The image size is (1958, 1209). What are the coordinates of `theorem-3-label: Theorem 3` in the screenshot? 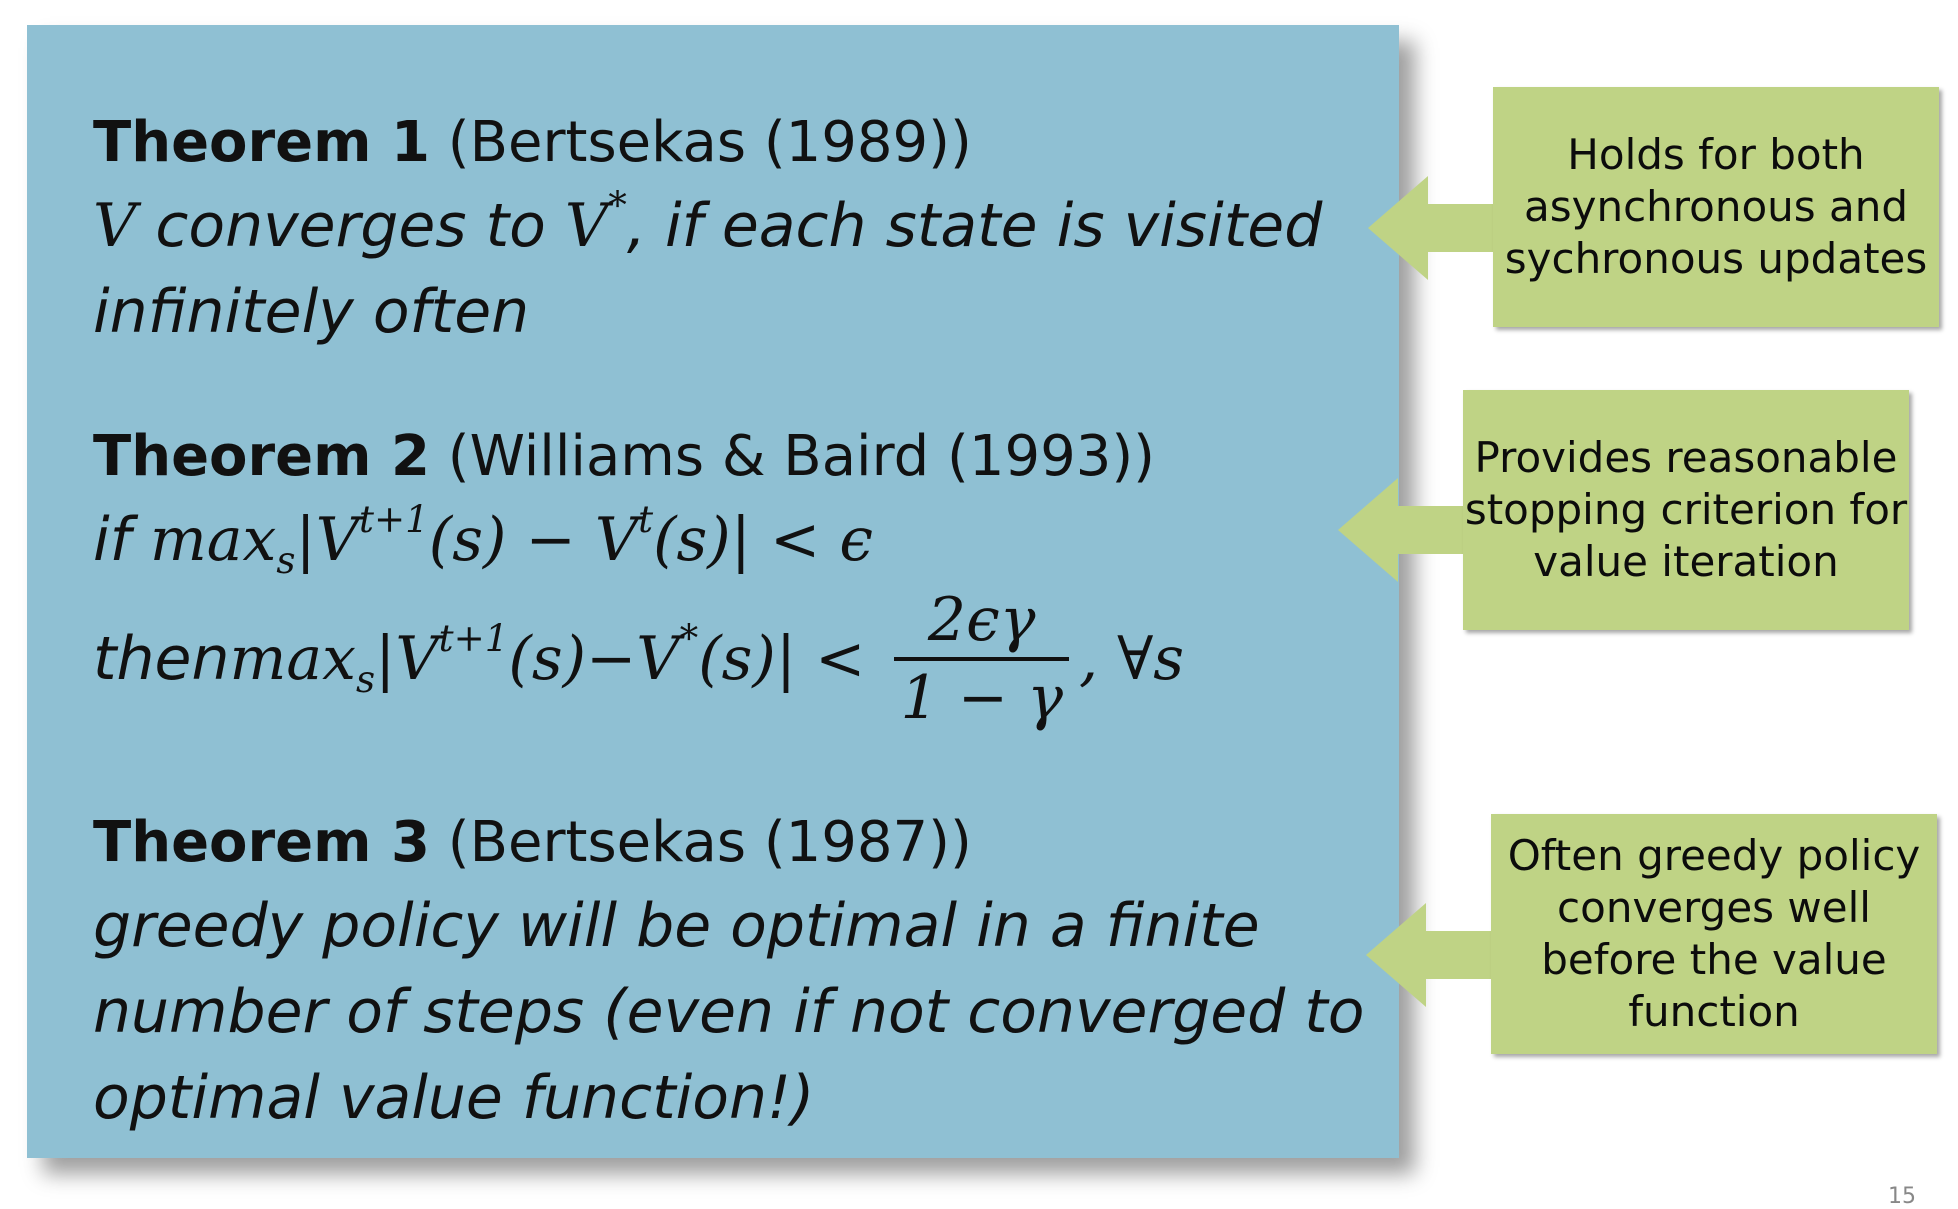 It's located at (261, 842).